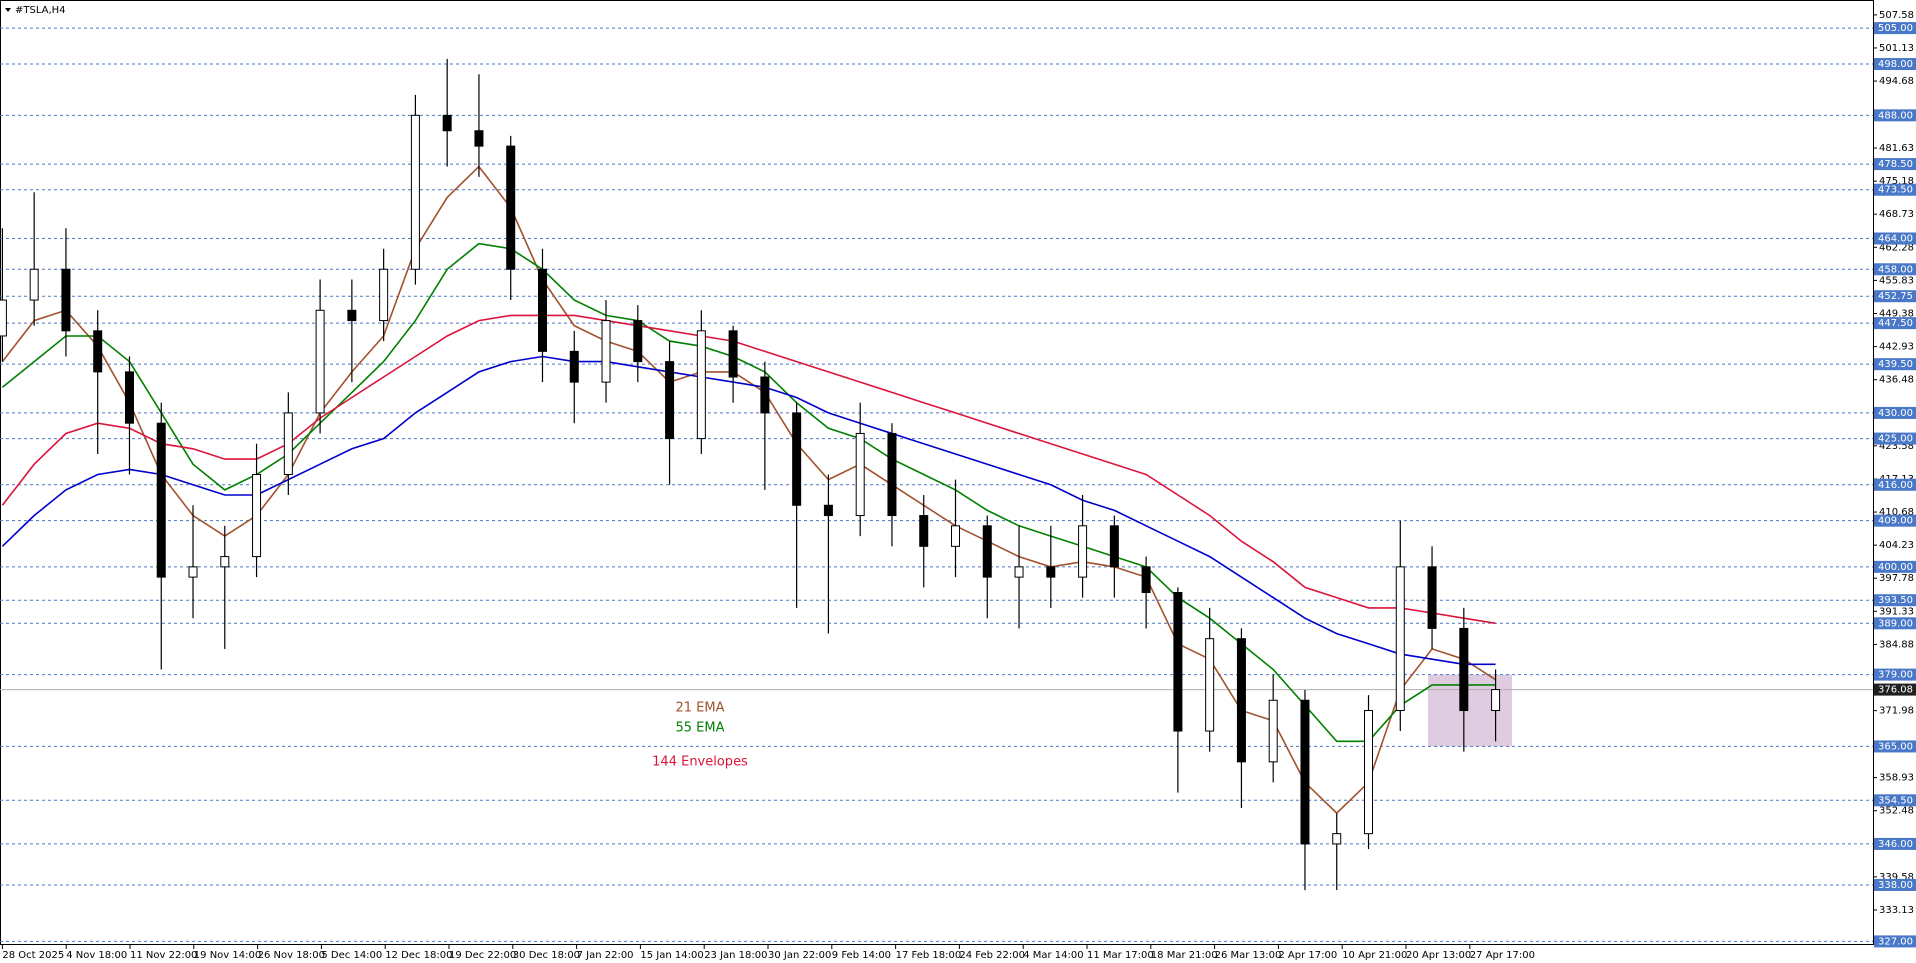 This screenshot has height=963, width=1916. Describe the element at coordinates (1896, 48) in the screenshot. I see `y-tick-label: 501.13` at that location.